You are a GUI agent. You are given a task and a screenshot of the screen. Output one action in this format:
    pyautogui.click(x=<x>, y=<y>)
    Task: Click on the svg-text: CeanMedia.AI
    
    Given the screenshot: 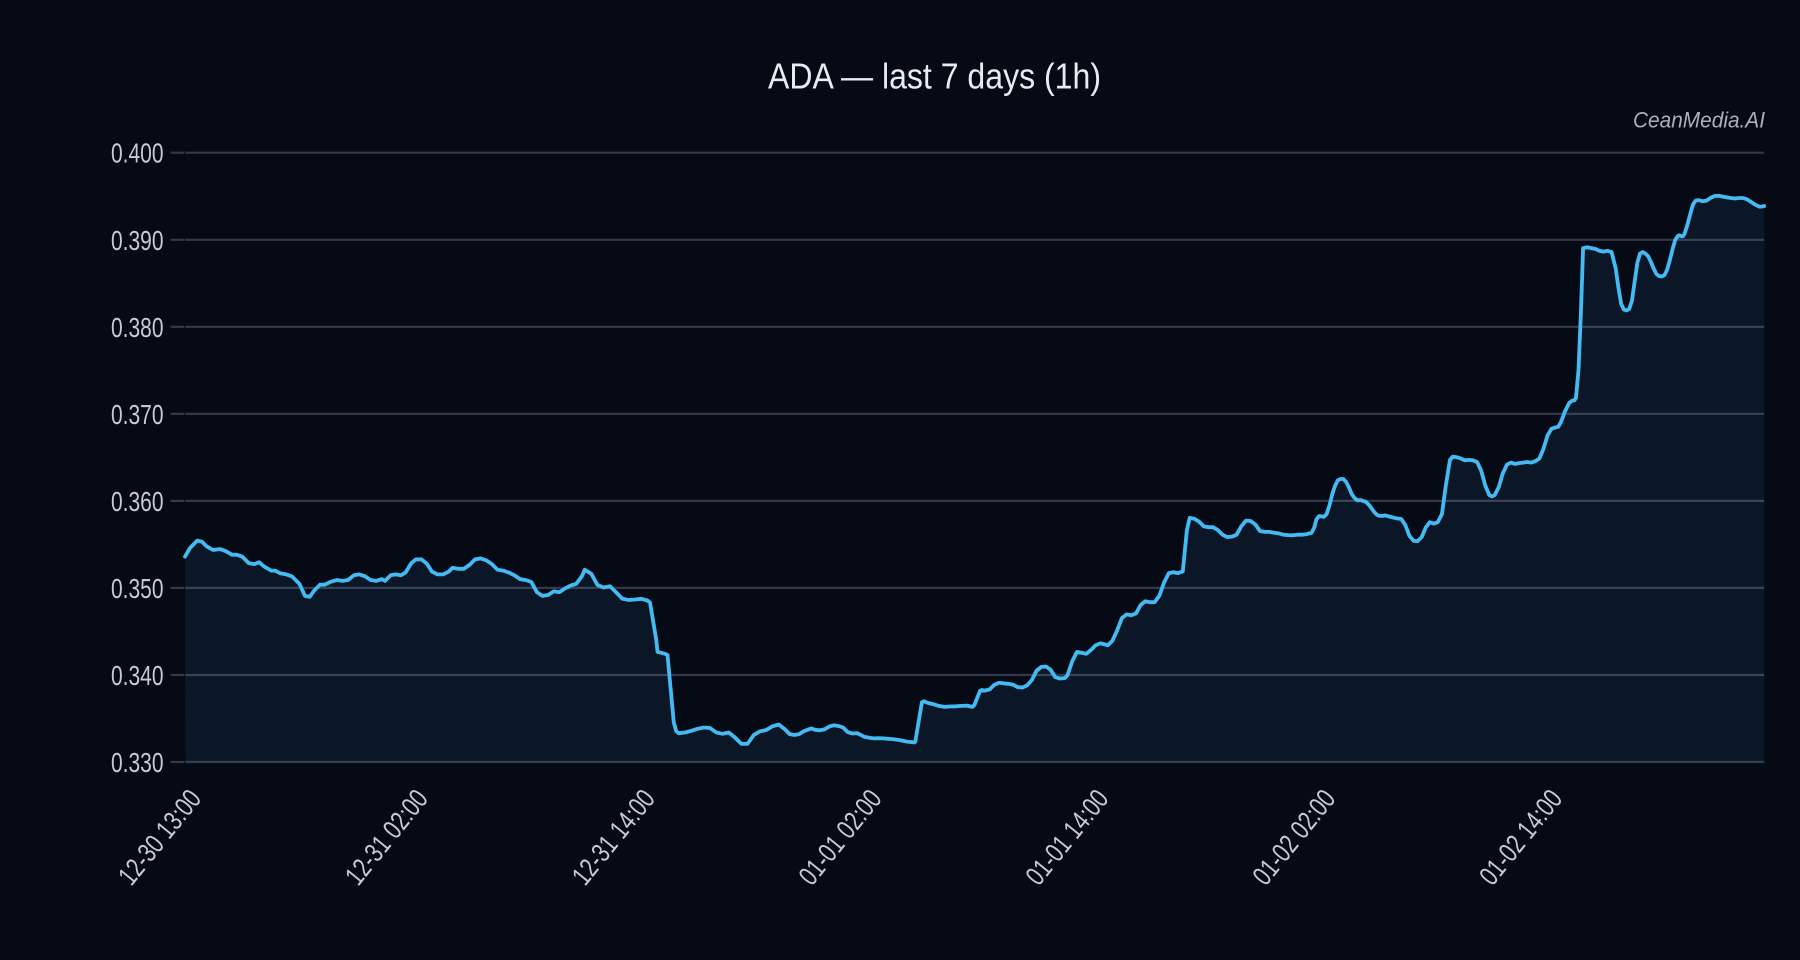 What is the action you would take?
    pyautogui.click(x=1699, y=120)
    